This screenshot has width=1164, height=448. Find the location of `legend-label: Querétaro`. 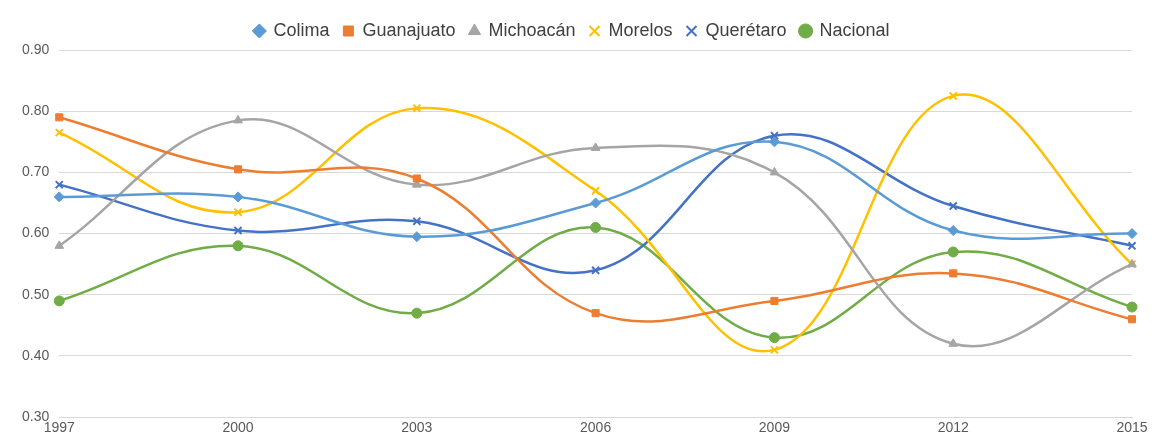

legend-label: Querétaro is located at coordinates (746, 29).